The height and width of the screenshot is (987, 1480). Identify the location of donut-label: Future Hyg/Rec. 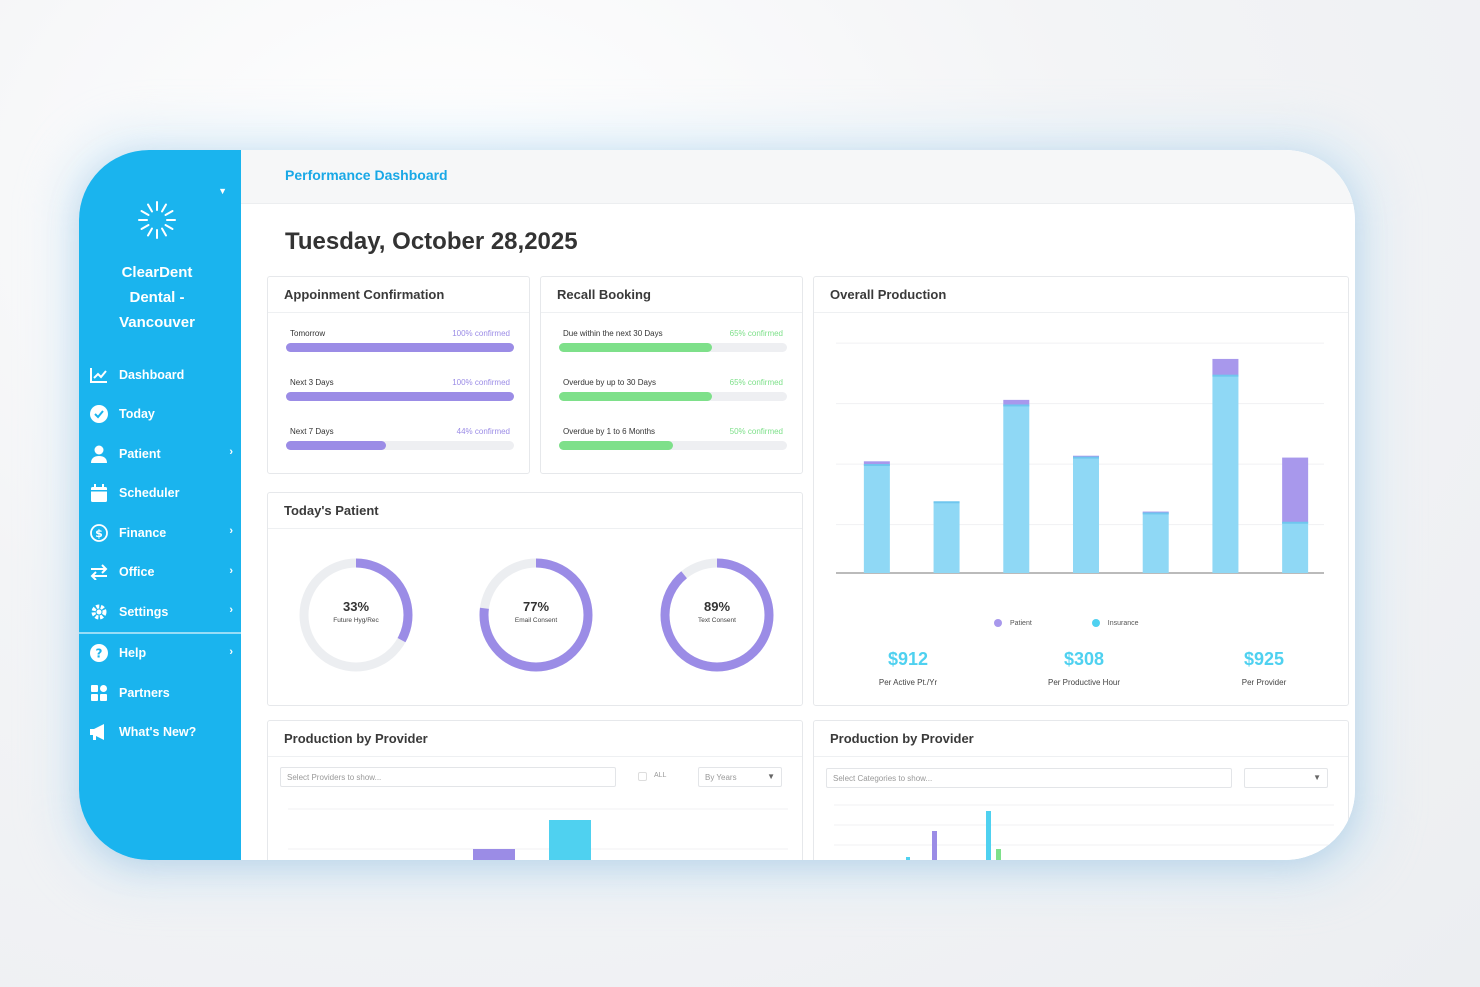
(356, 620).